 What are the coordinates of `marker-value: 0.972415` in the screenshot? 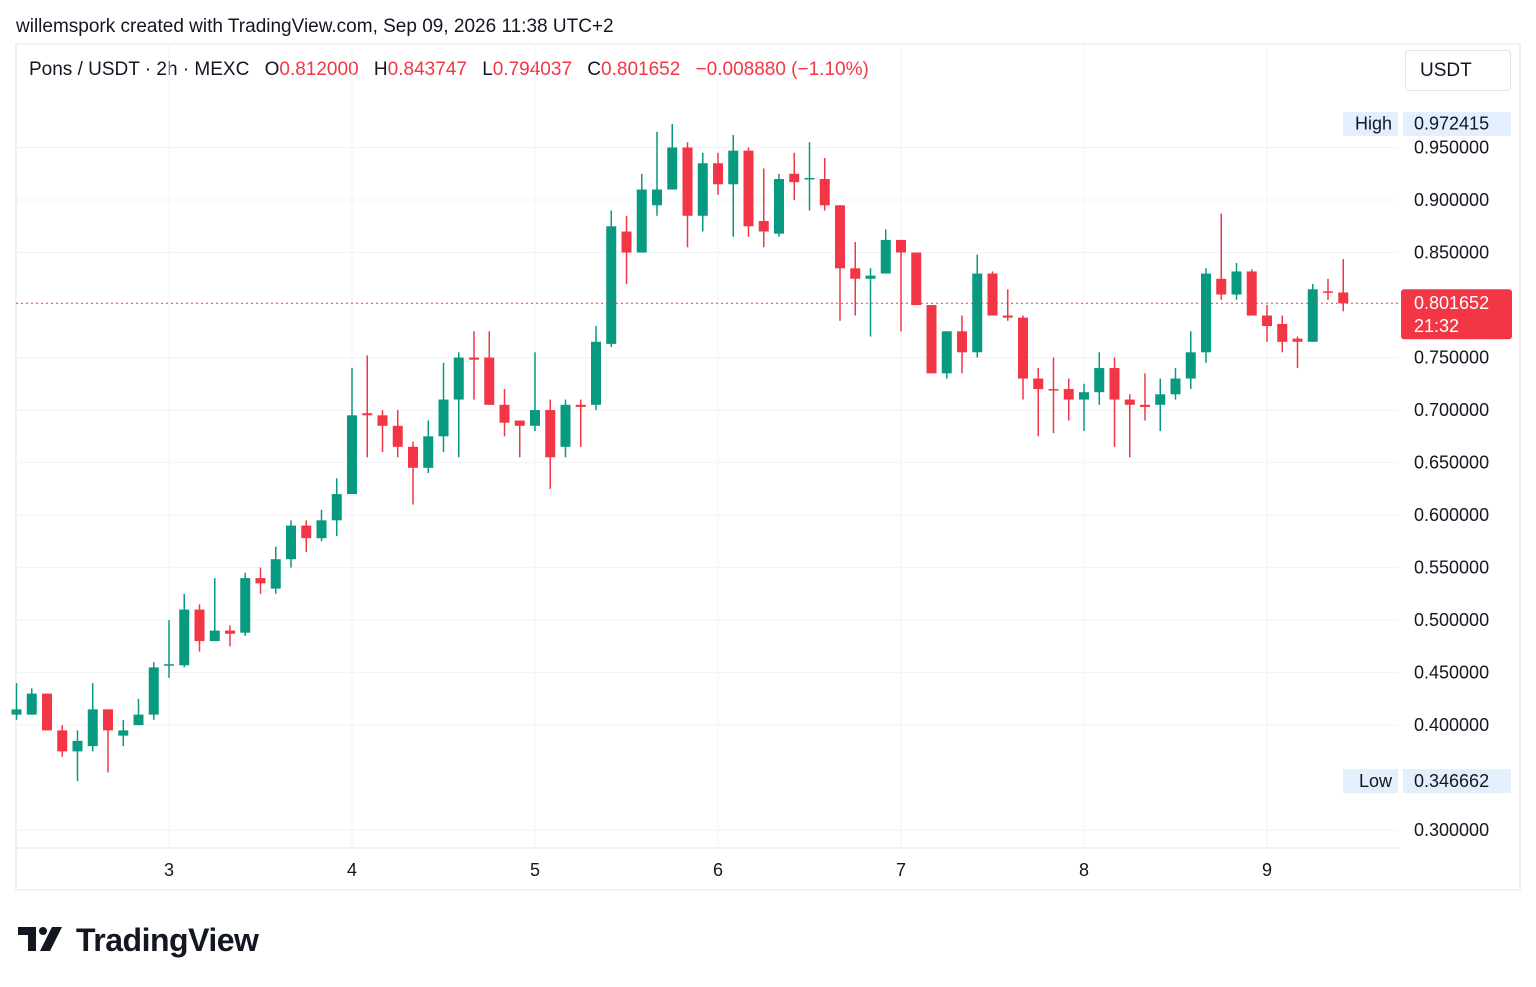 It's located at (1451, 124).